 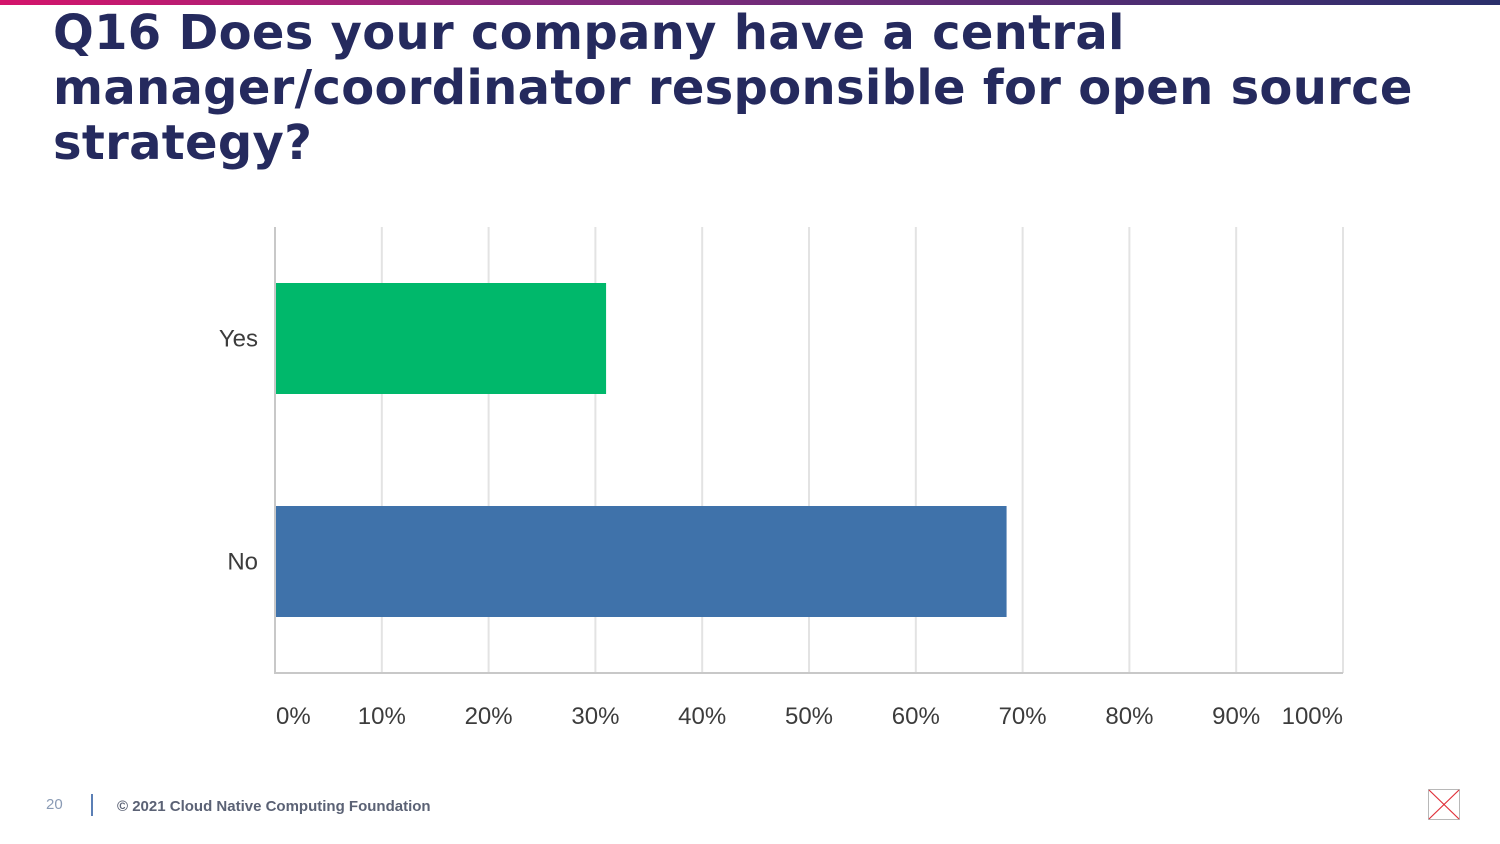 I want to click on x-tick-label-80: 80%, so click(x=1129, y=716).